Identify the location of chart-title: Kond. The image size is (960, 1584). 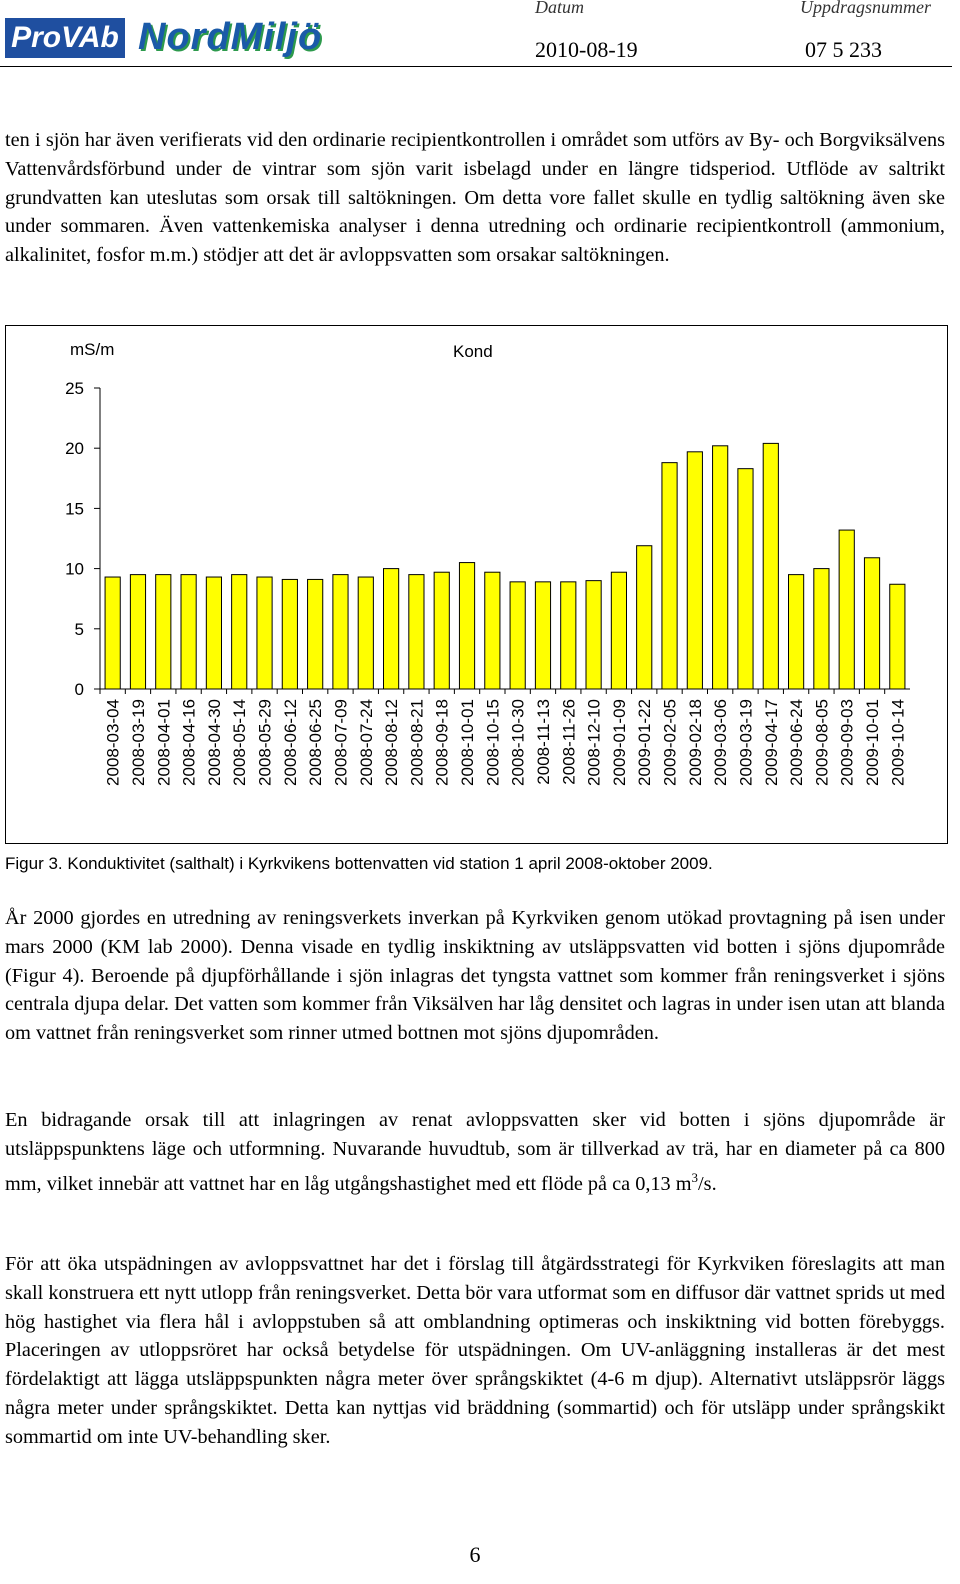
(473, 351).